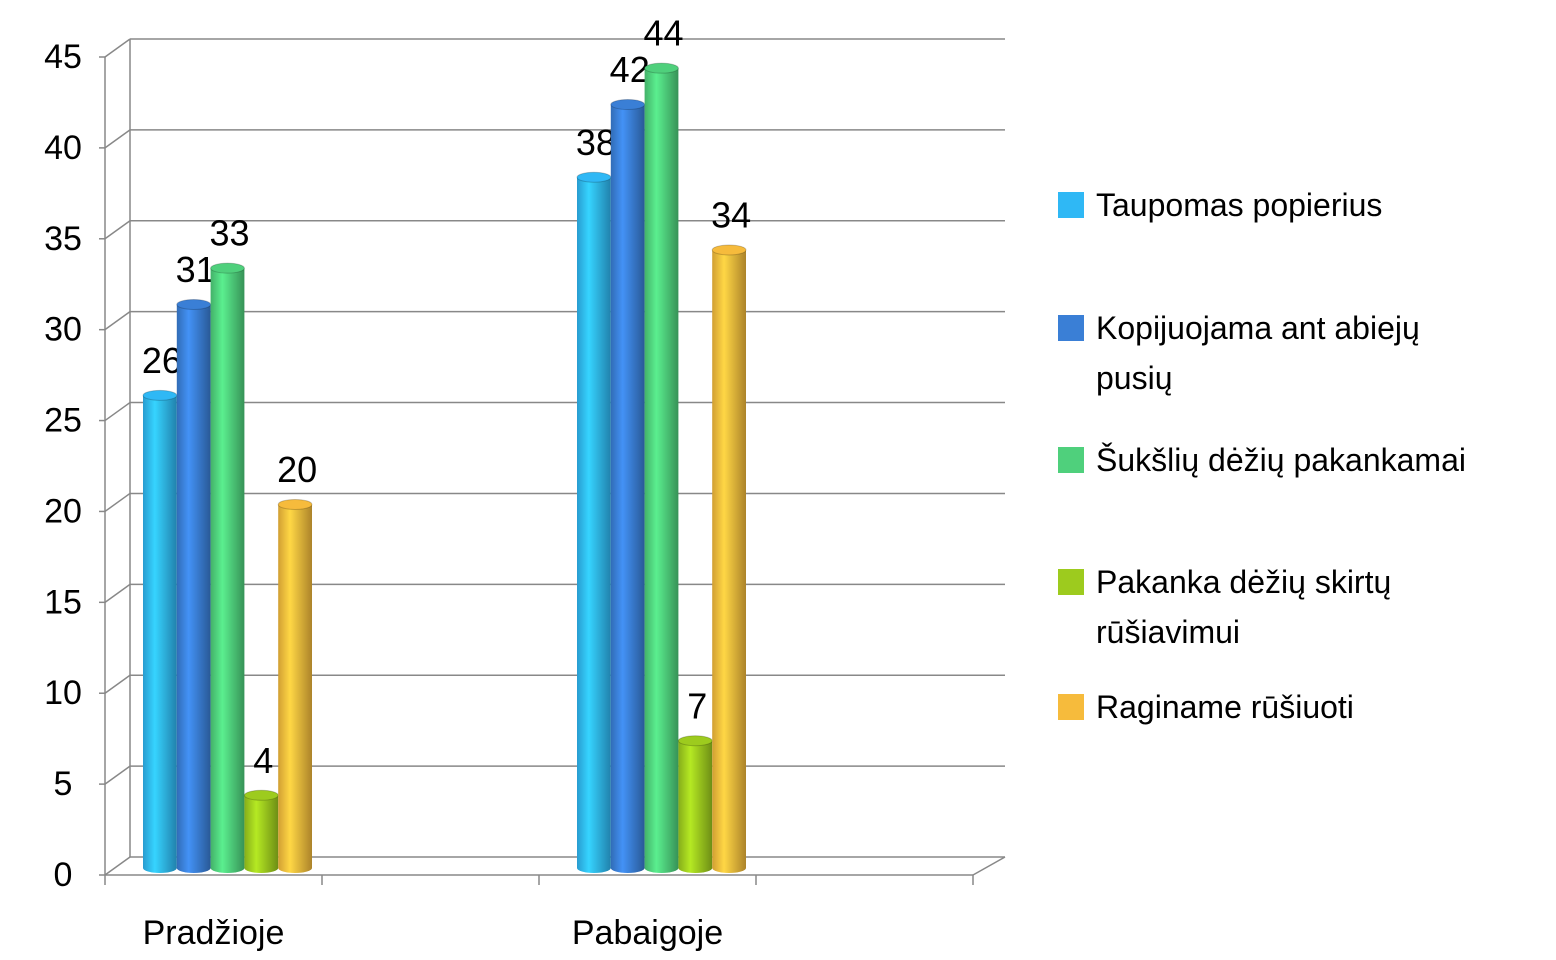  What do you see at coordinates (63, 421) in the screenshot?
I see `y-tick-label: 25` at bounding box center [63, 421].